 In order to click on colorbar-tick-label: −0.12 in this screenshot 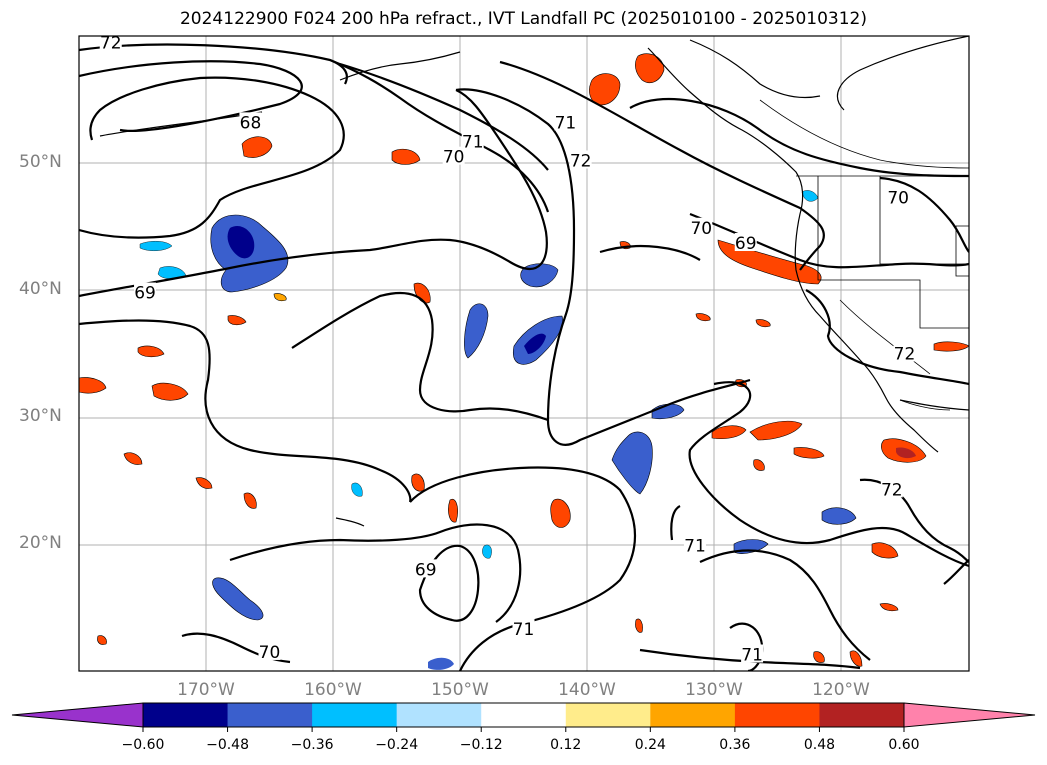, I will do `click(481, 745)`.